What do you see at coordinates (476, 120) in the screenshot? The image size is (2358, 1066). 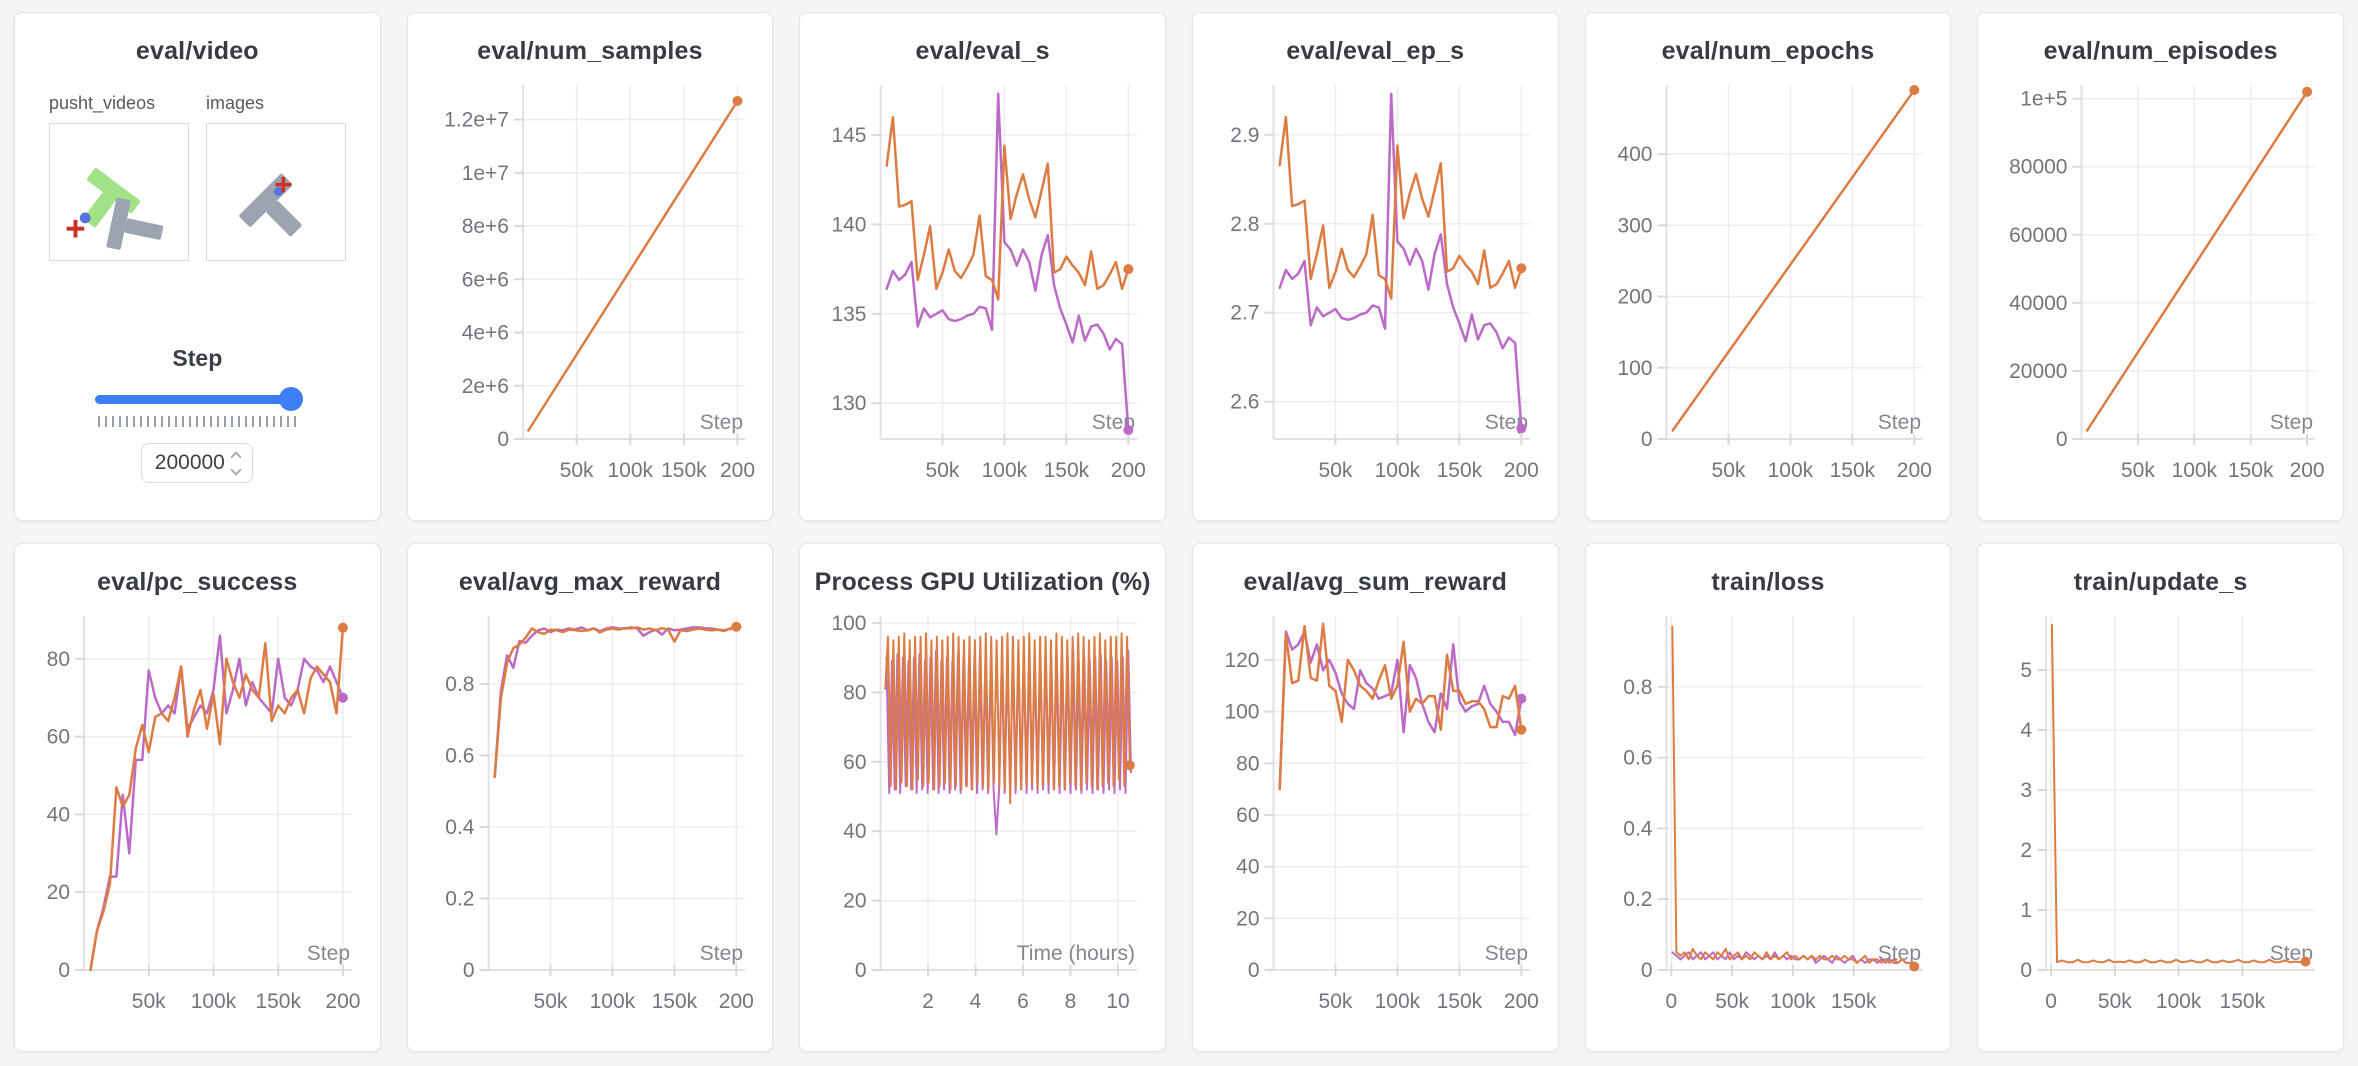 I see `svg-text: 1.2e+7` at bounding box center [476, 120].